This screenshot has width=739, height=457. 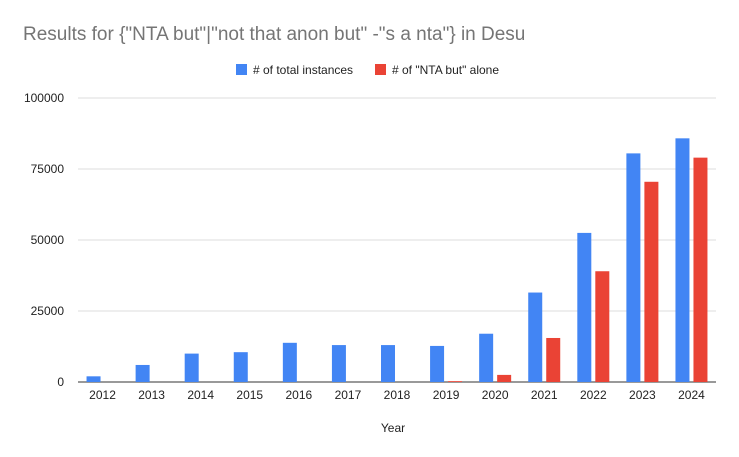 I want to click on x-tick-label: 2013, so click(x=151, y=395).